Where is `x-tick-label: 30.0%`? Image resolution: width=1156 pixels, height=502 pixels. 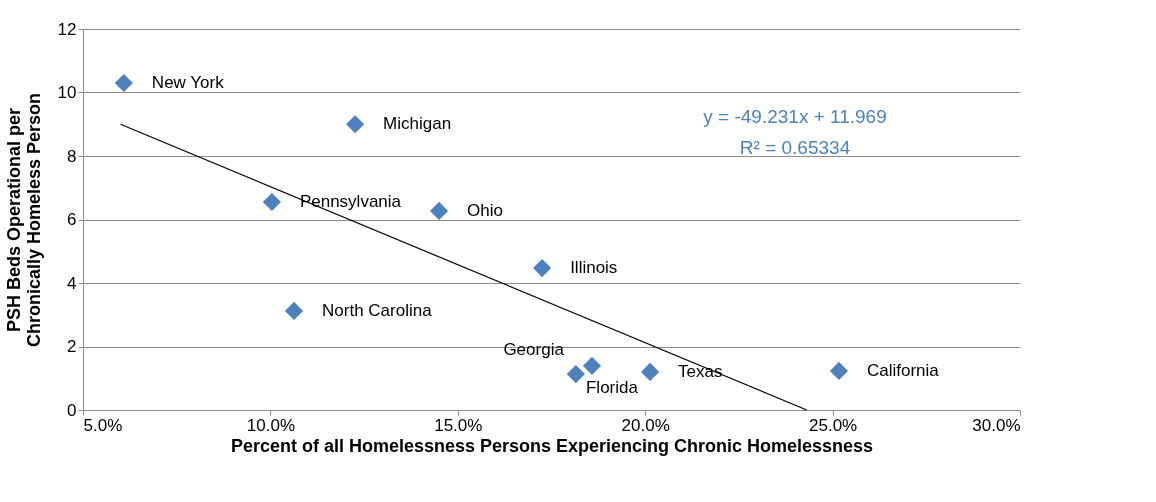
x-tick-label: 30.0% is located at coordinates (996, 425).